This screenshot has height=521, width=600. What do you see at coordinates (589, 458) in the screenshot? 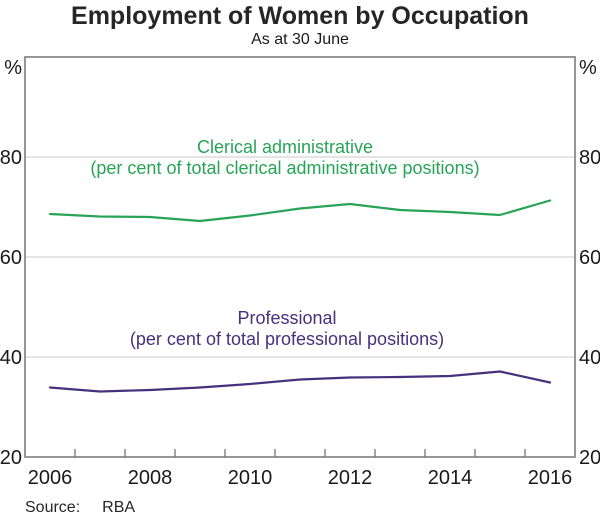
I see `y-axis-label-right-20: 20` at bounding box center [589, 458].